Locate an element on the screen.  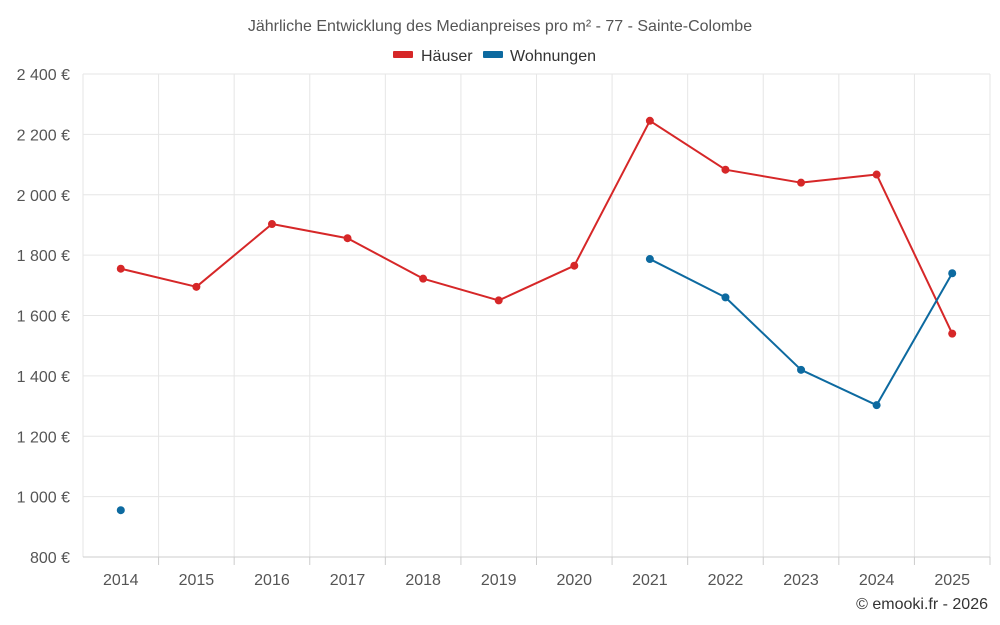
y-tick-label: 1 000 € is located at coordinates (43, 498).